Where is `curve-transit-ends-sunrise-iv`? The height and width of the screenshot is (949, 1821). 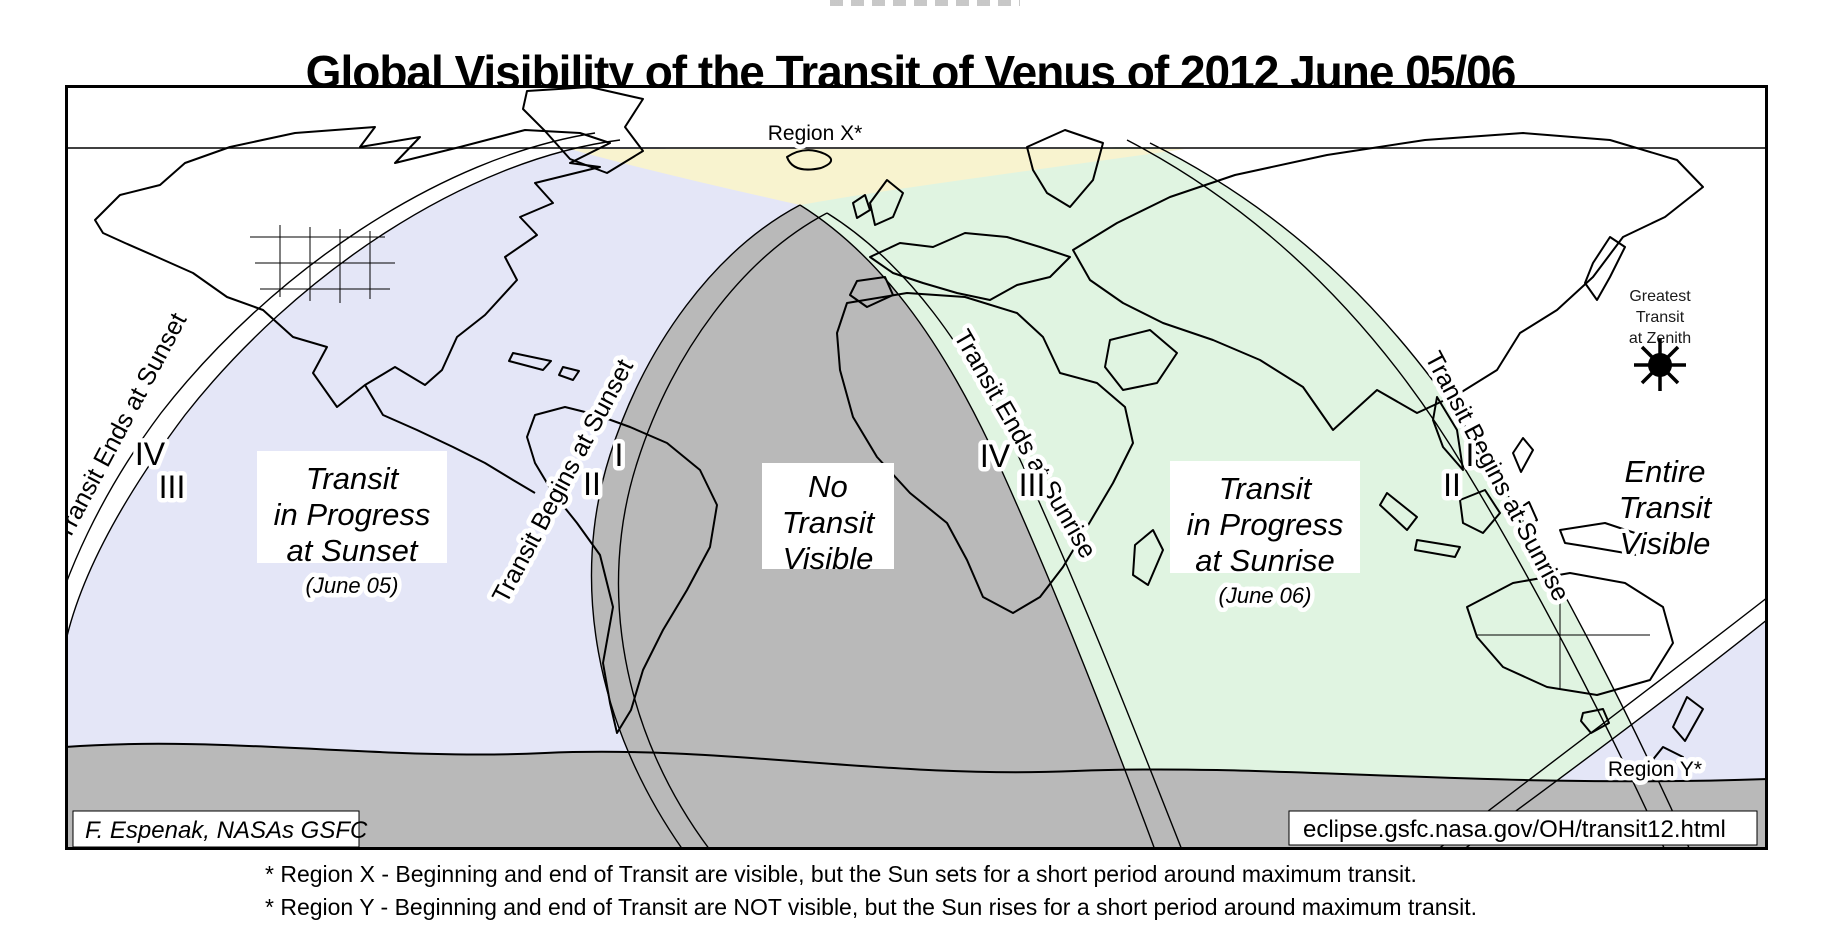
curve-transit-ends-sunrise-iv is located at coordinates (977, 527).